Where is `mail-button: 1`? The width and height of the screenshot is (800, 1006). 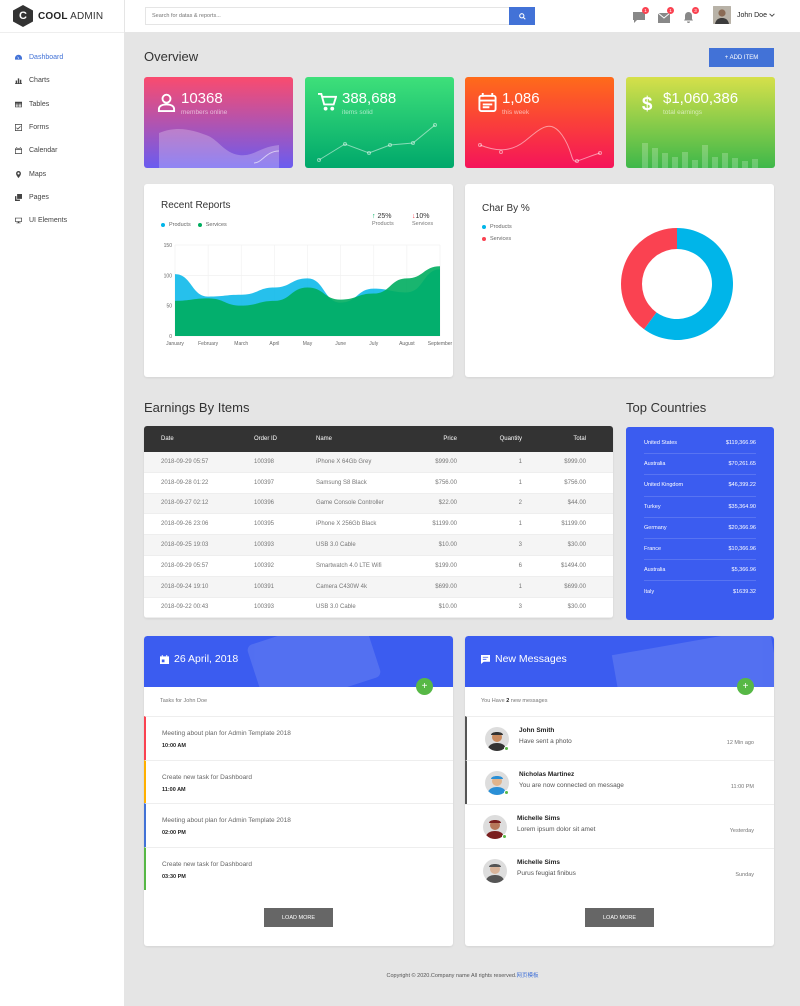 mail-button: 1 is located at coordinates (665, 15).